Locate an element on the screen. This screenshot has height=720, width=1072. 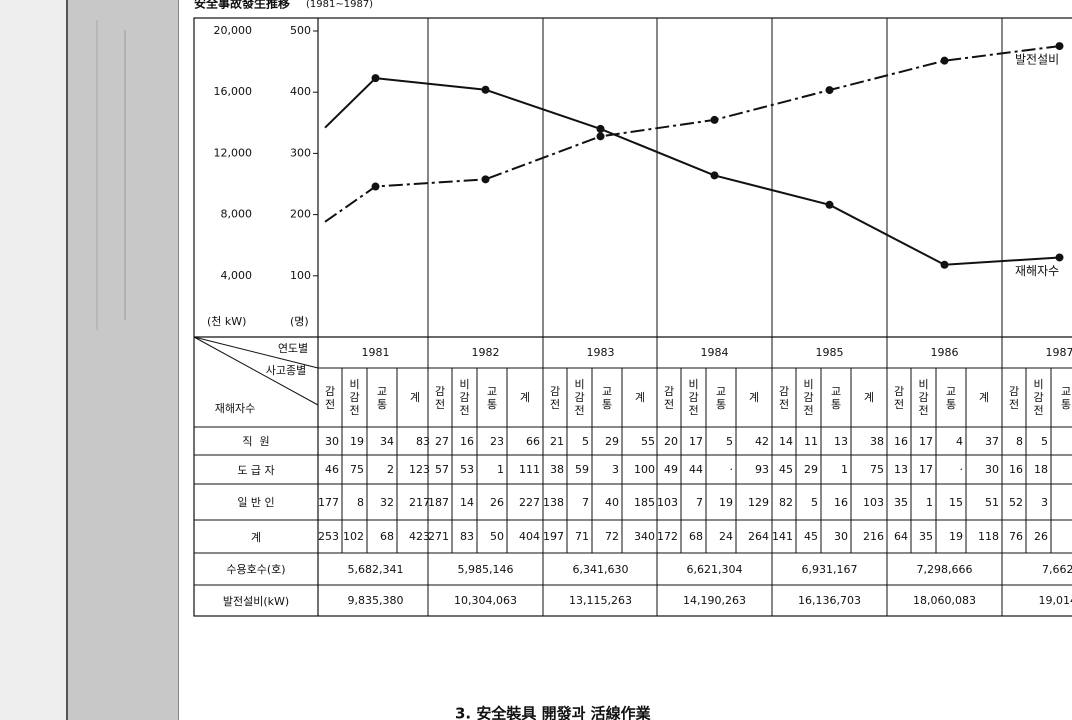
row-label: 직 원 is located at coordinates (256, 441).